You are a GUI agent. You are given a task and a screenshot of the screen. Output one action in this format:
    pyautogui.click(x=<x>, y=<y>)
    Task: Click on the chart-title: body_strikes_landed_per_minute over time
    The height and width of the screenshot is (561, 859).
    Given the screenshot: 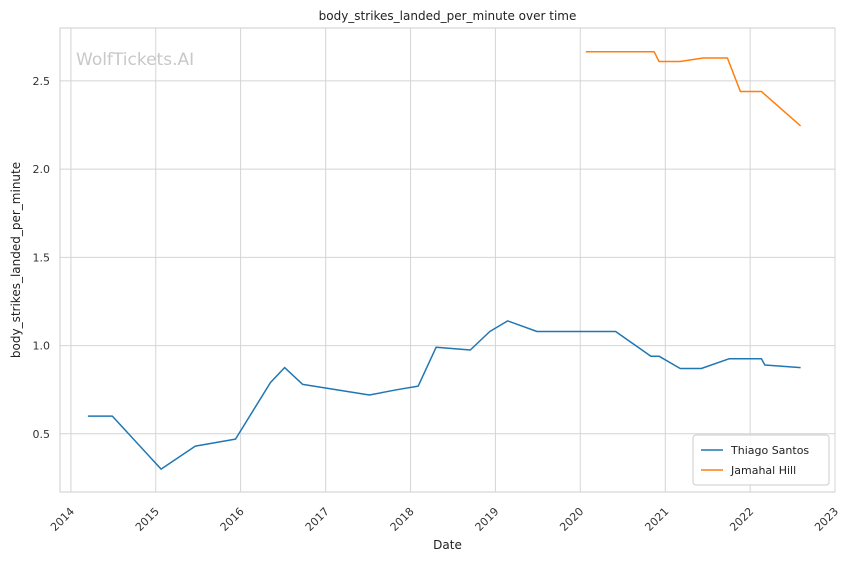 What is the action you would take?
    pyautogui.click(x=448, y=16)
    